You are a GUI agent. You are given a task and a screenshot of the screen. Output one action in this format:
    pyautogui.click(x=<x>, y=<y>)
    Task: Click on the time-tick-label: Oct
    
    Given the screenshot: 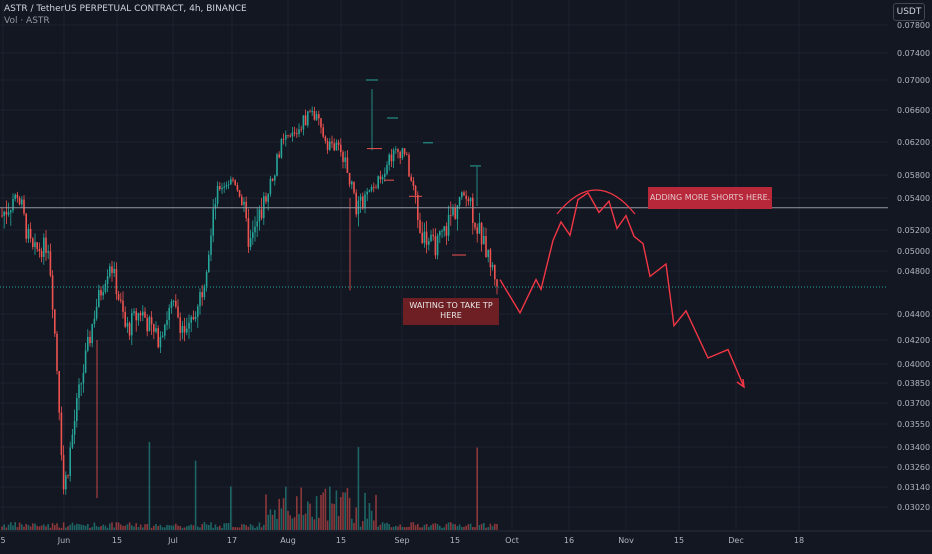 What is the action you would take?
    pyautogui.click(x=512, y=540)
    